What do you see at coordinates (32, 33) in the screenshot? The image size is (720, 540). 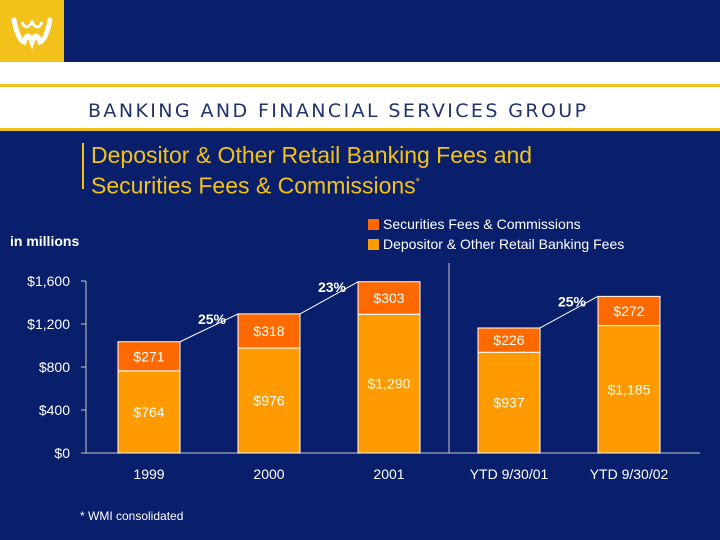 I see `wm-logo-icon` at bounding box center [32, 33].